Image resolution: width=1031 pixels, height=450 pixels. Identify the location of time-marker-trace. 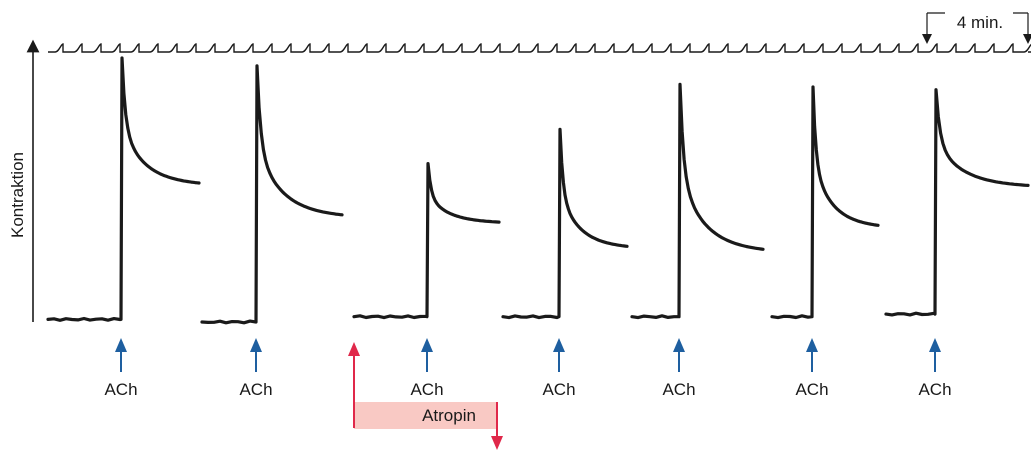
(539, 48).